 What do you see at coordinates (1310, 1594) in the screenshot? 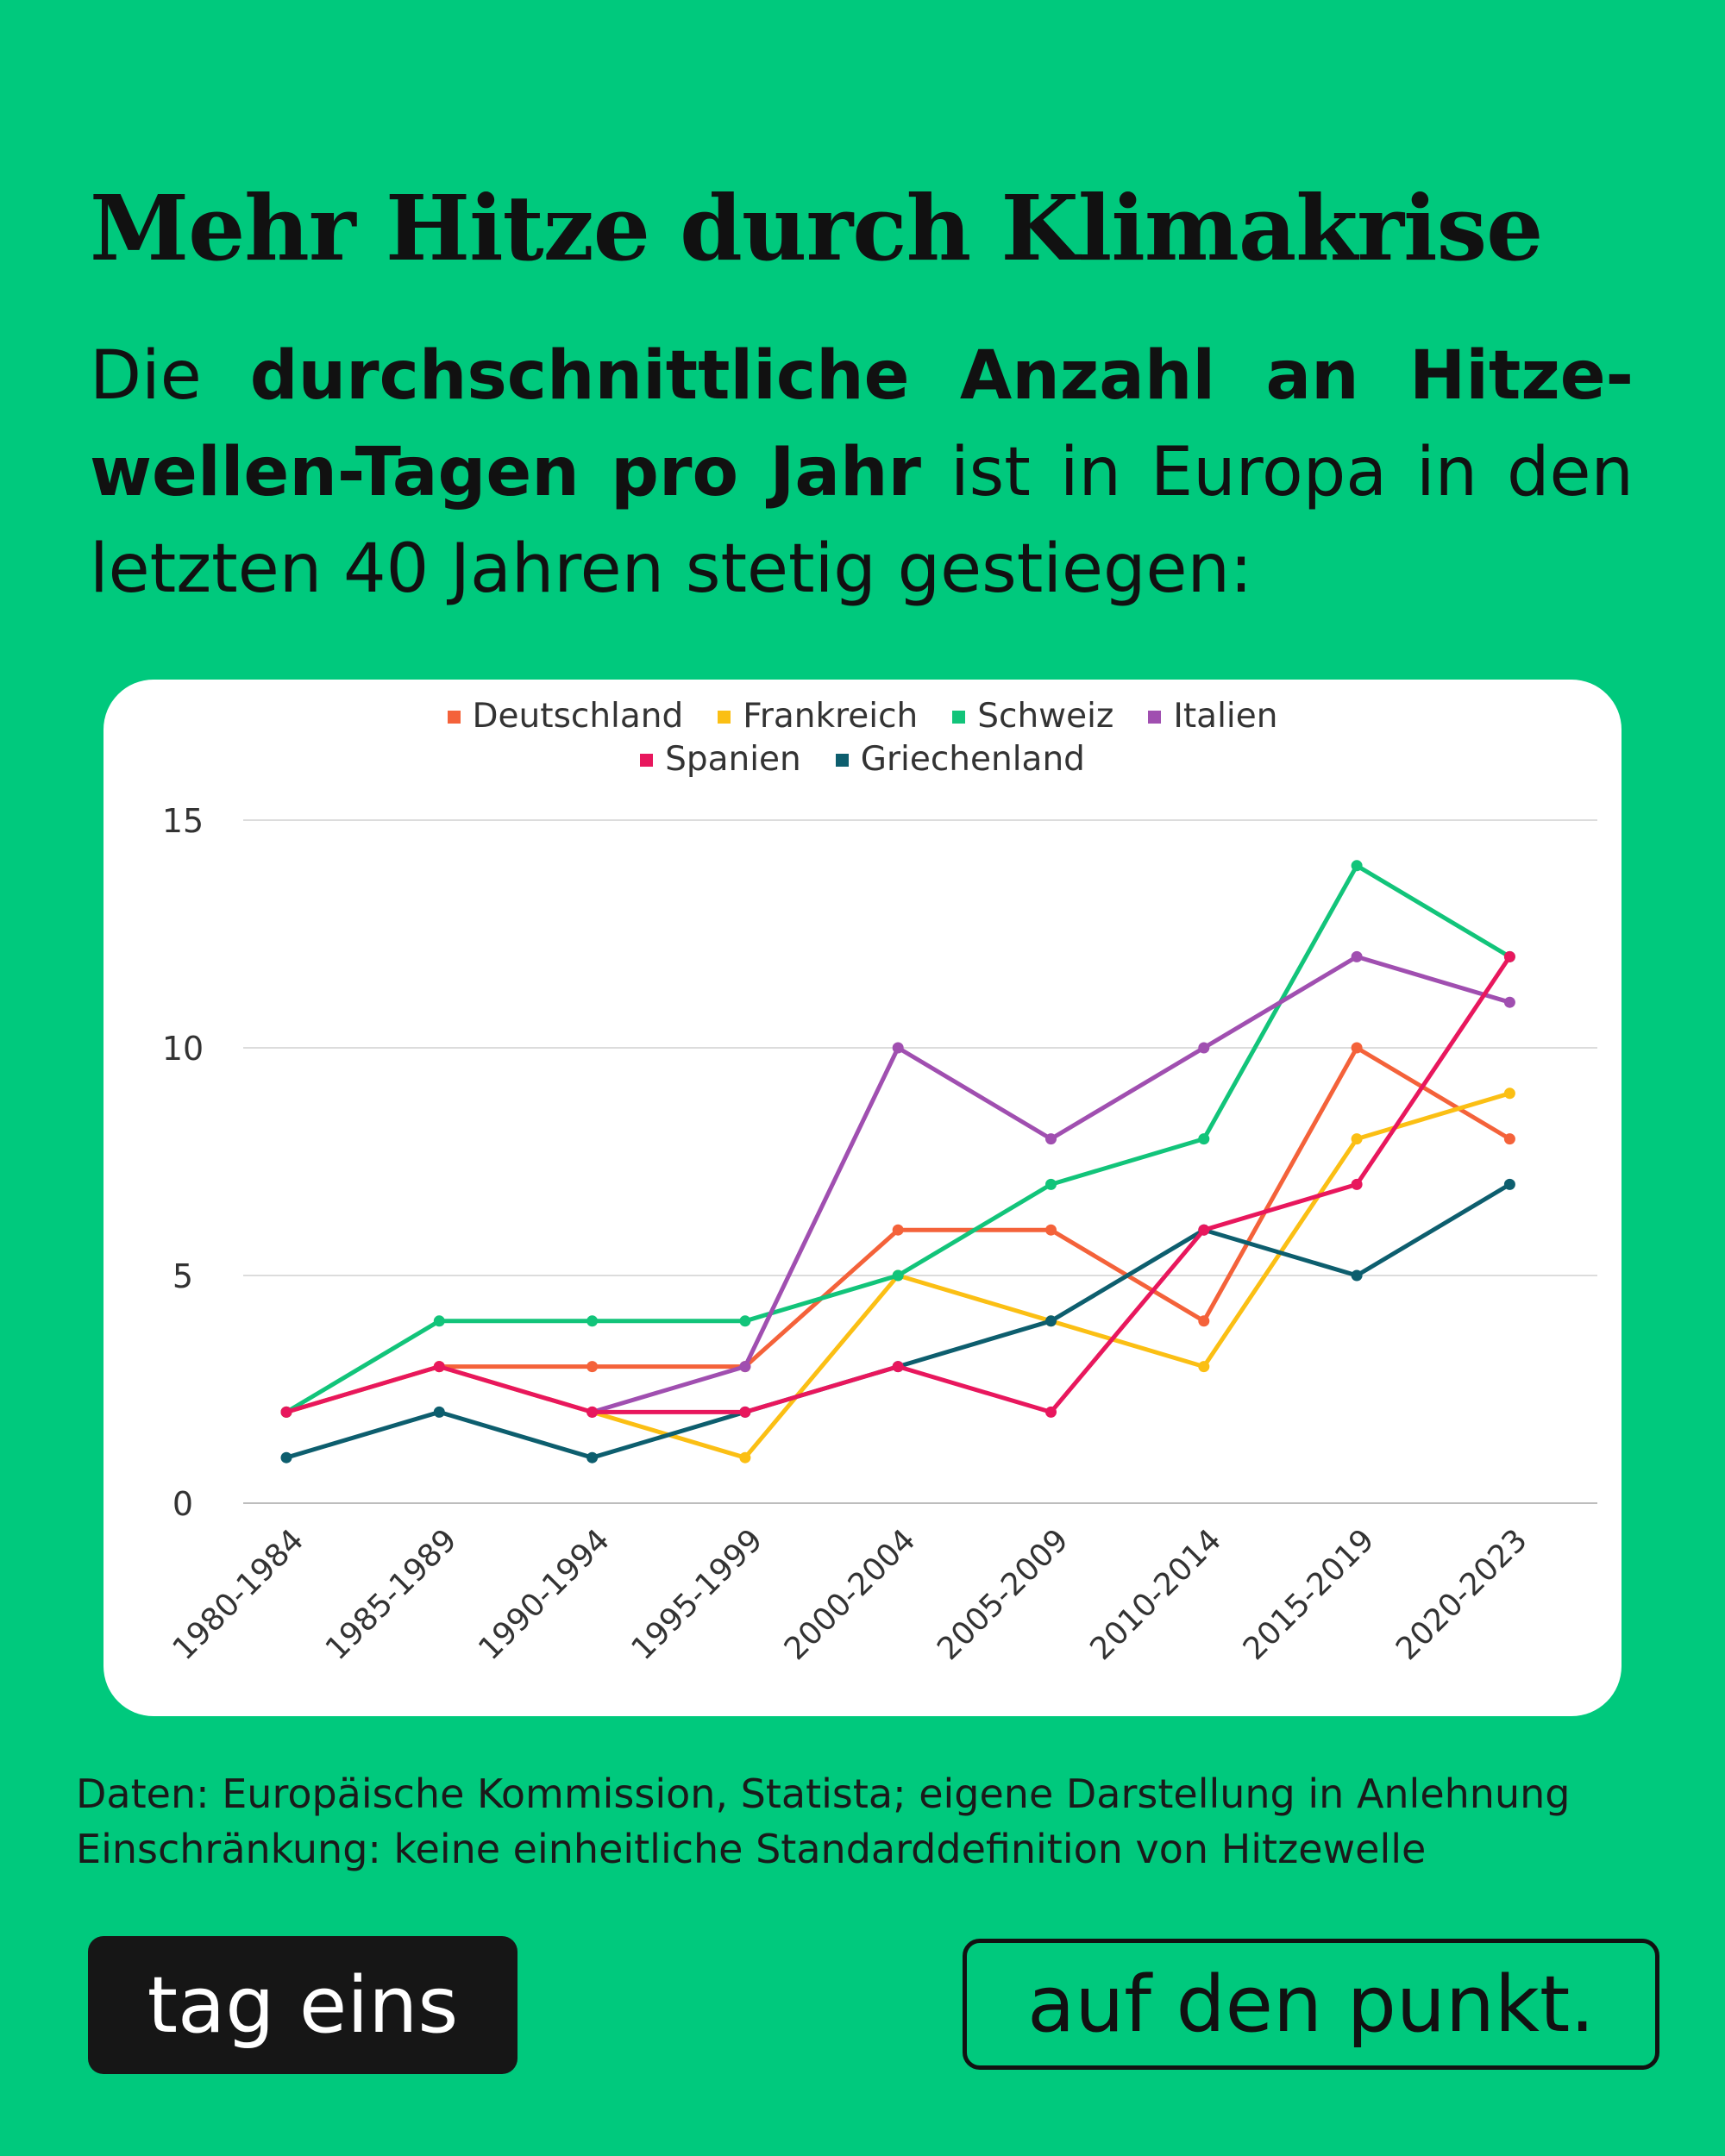
I see `x-tick-label: 2015-2019` at bounding box center [1310, 1594].